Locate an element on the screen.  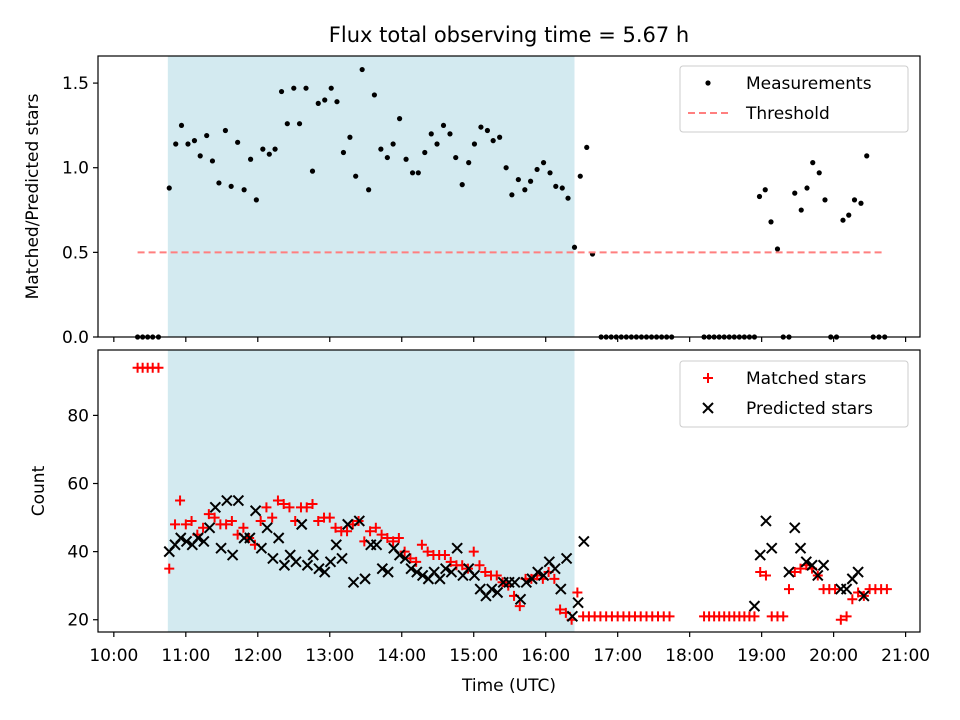
legend: Measurements Threshold is located at coordinates (794, 99).